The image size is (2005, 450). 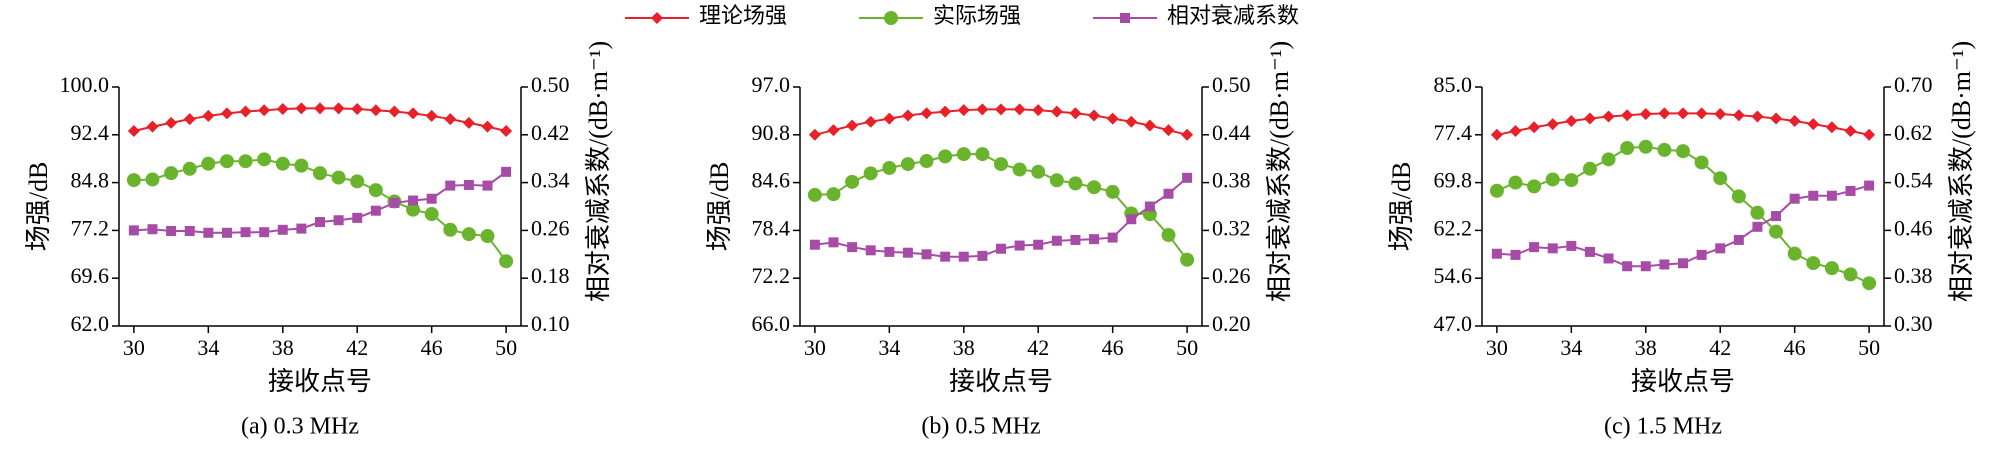 I want to click on legend-label: 实际场强, so click(x=977, y=15).